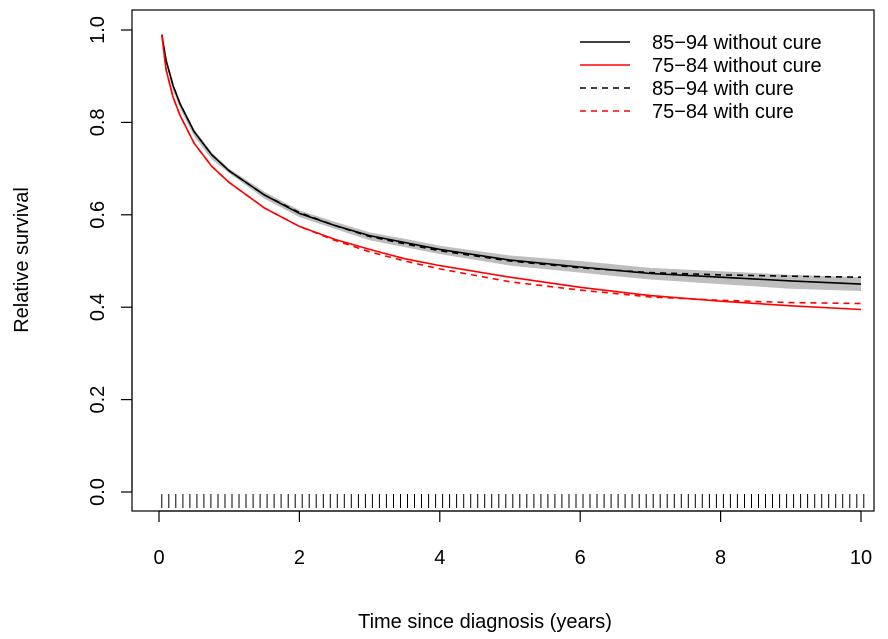  What do you see at coordinates (98, 400) in the screenshot?
I see `y-tick-label: 0.2` at bounding box center [98, 400].